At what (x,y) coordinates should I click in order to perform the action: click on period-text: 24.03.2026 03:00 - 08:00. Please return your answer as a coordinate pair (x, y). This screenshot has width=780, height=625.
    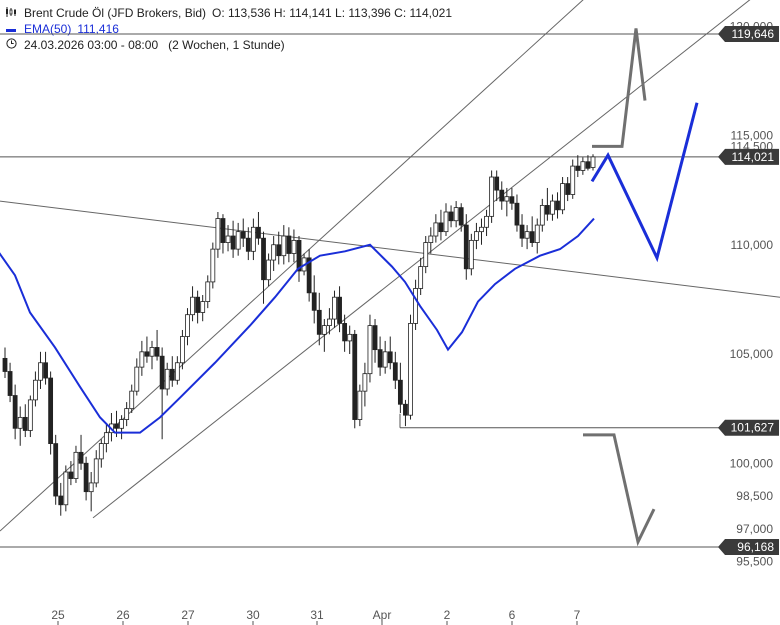
    Looking at the image, I should click on (91, 45).